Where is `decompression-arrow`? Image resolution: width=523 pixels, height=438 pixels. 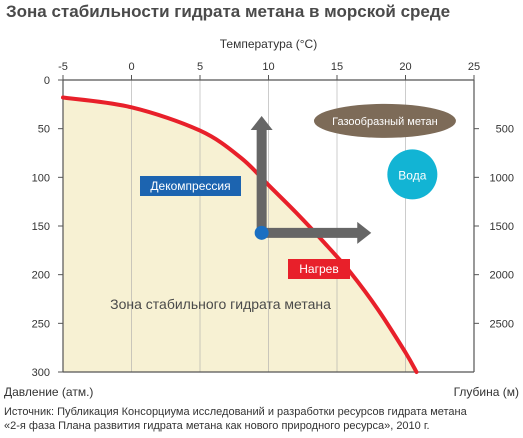
decompression-arrow is located at coordinates (261, 174).